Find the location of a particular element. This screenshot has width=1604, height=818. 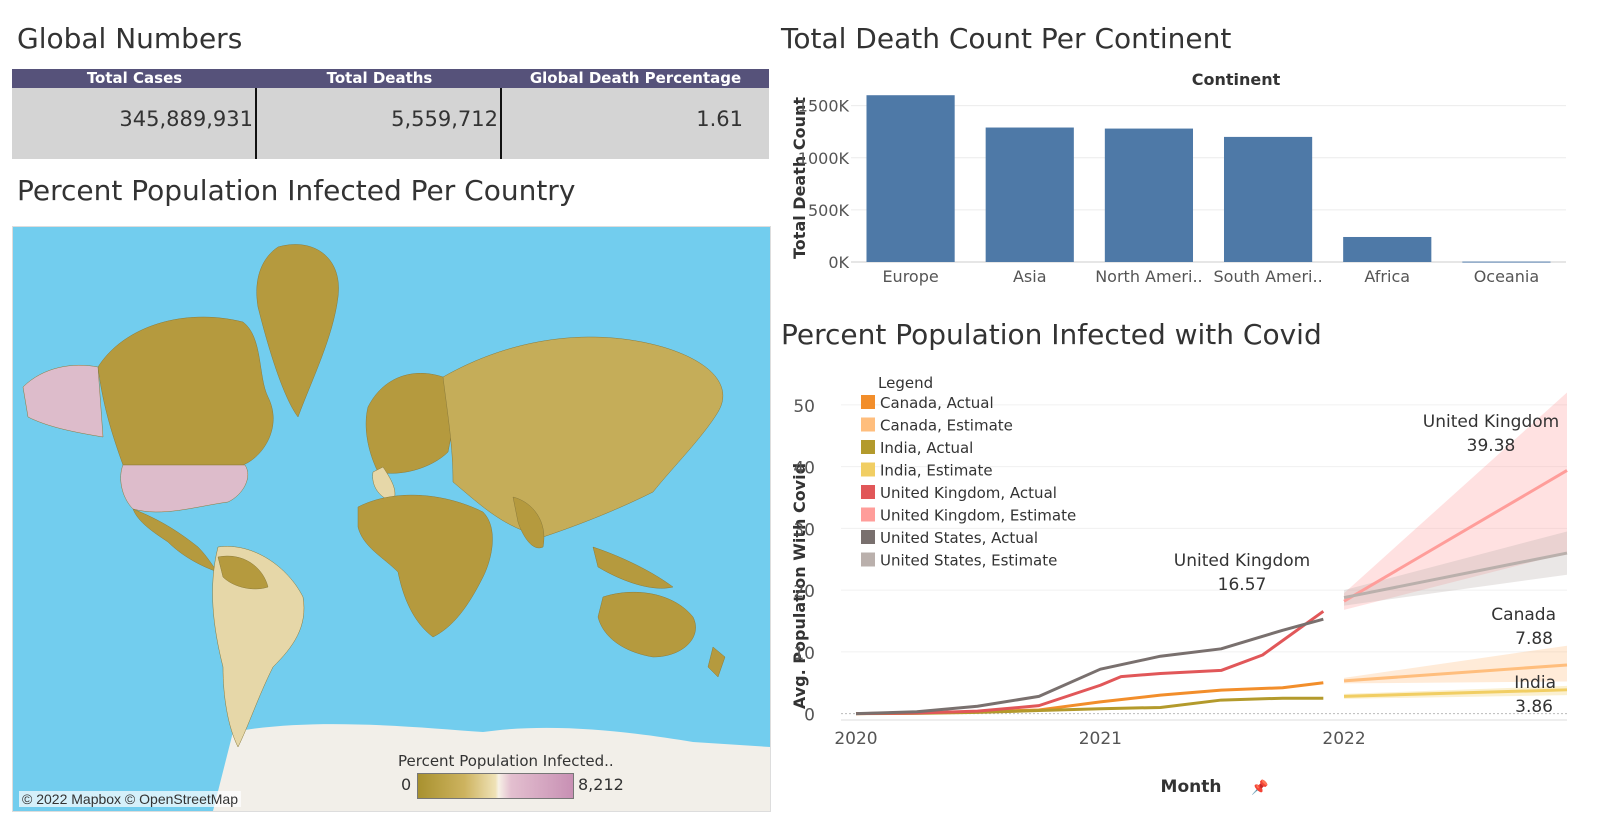

legend-title: Legend is located at coordinates (905, 383).